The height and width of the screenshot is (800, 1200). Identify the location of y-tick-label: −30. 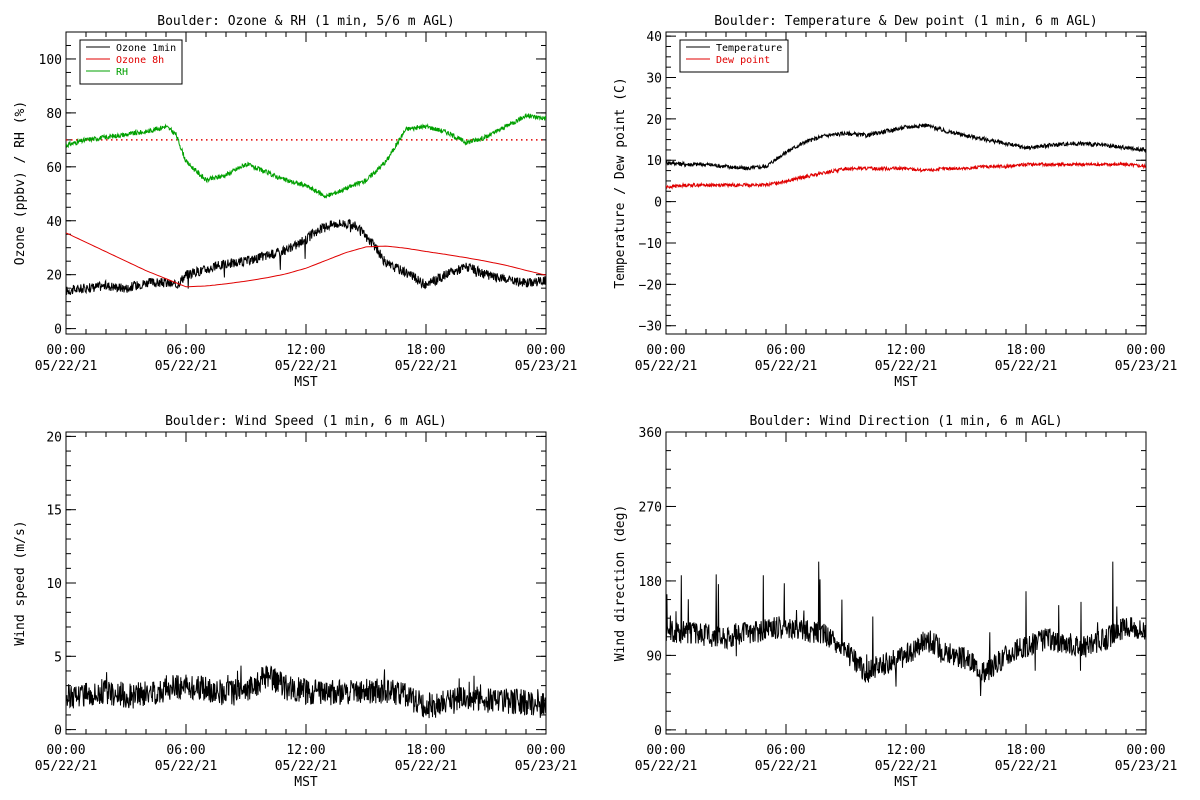
(650, 327).